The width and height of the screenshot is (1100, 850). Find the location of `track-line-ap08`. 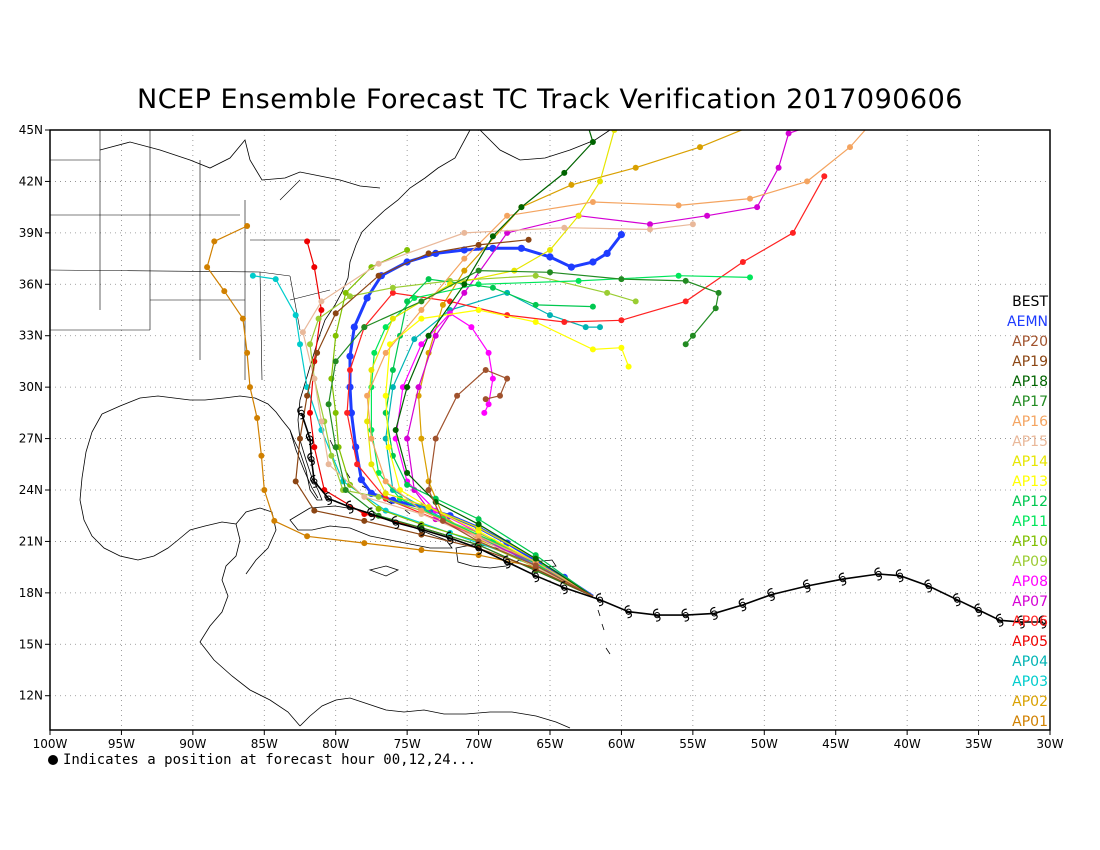

track-line-ap08 is located at coordinates (494, 454).